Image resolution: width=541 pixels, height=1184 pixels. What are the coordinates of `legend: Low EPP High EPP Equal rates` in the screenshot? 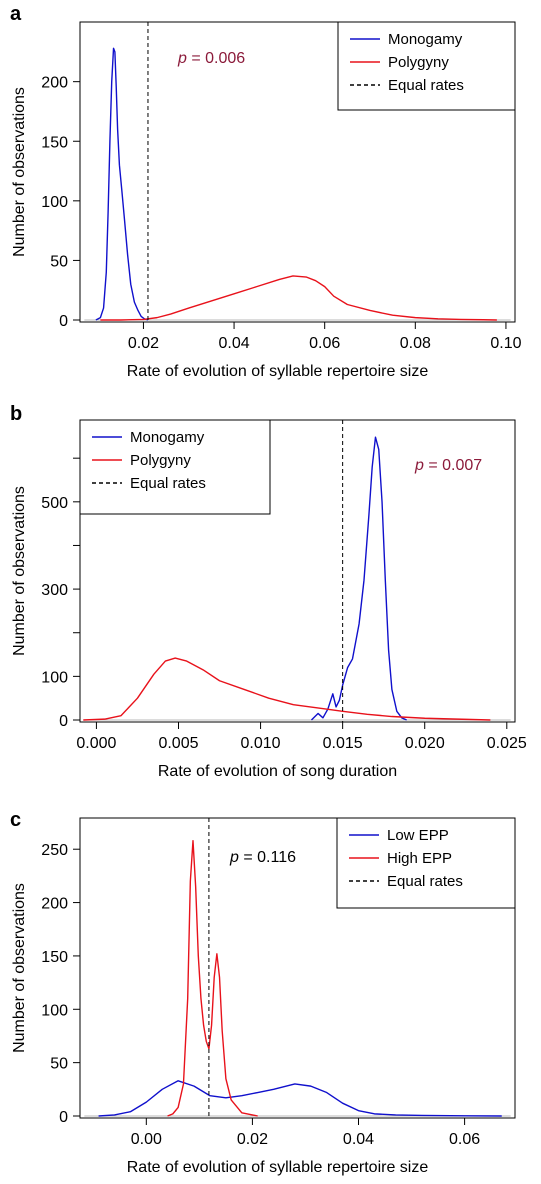 It's located at (426, 863).